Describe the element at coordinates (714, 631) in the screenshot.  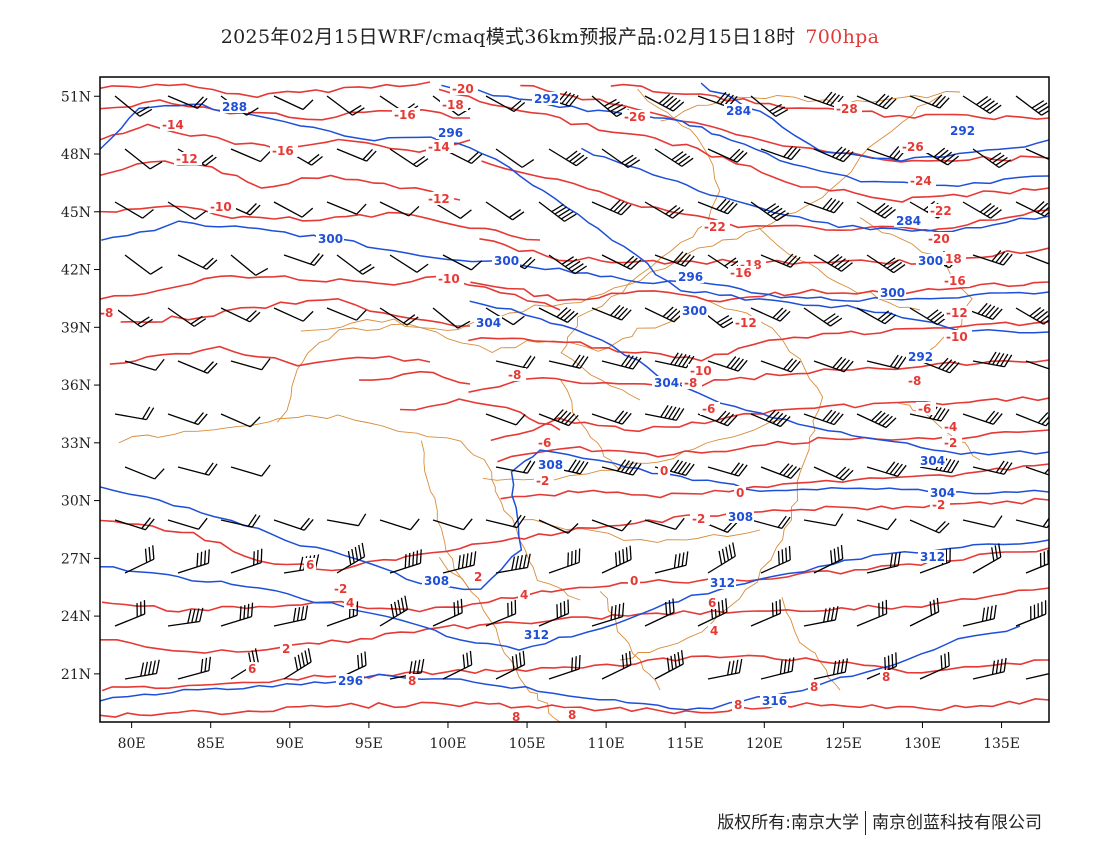
I see `temperature-label: 4` at that location.